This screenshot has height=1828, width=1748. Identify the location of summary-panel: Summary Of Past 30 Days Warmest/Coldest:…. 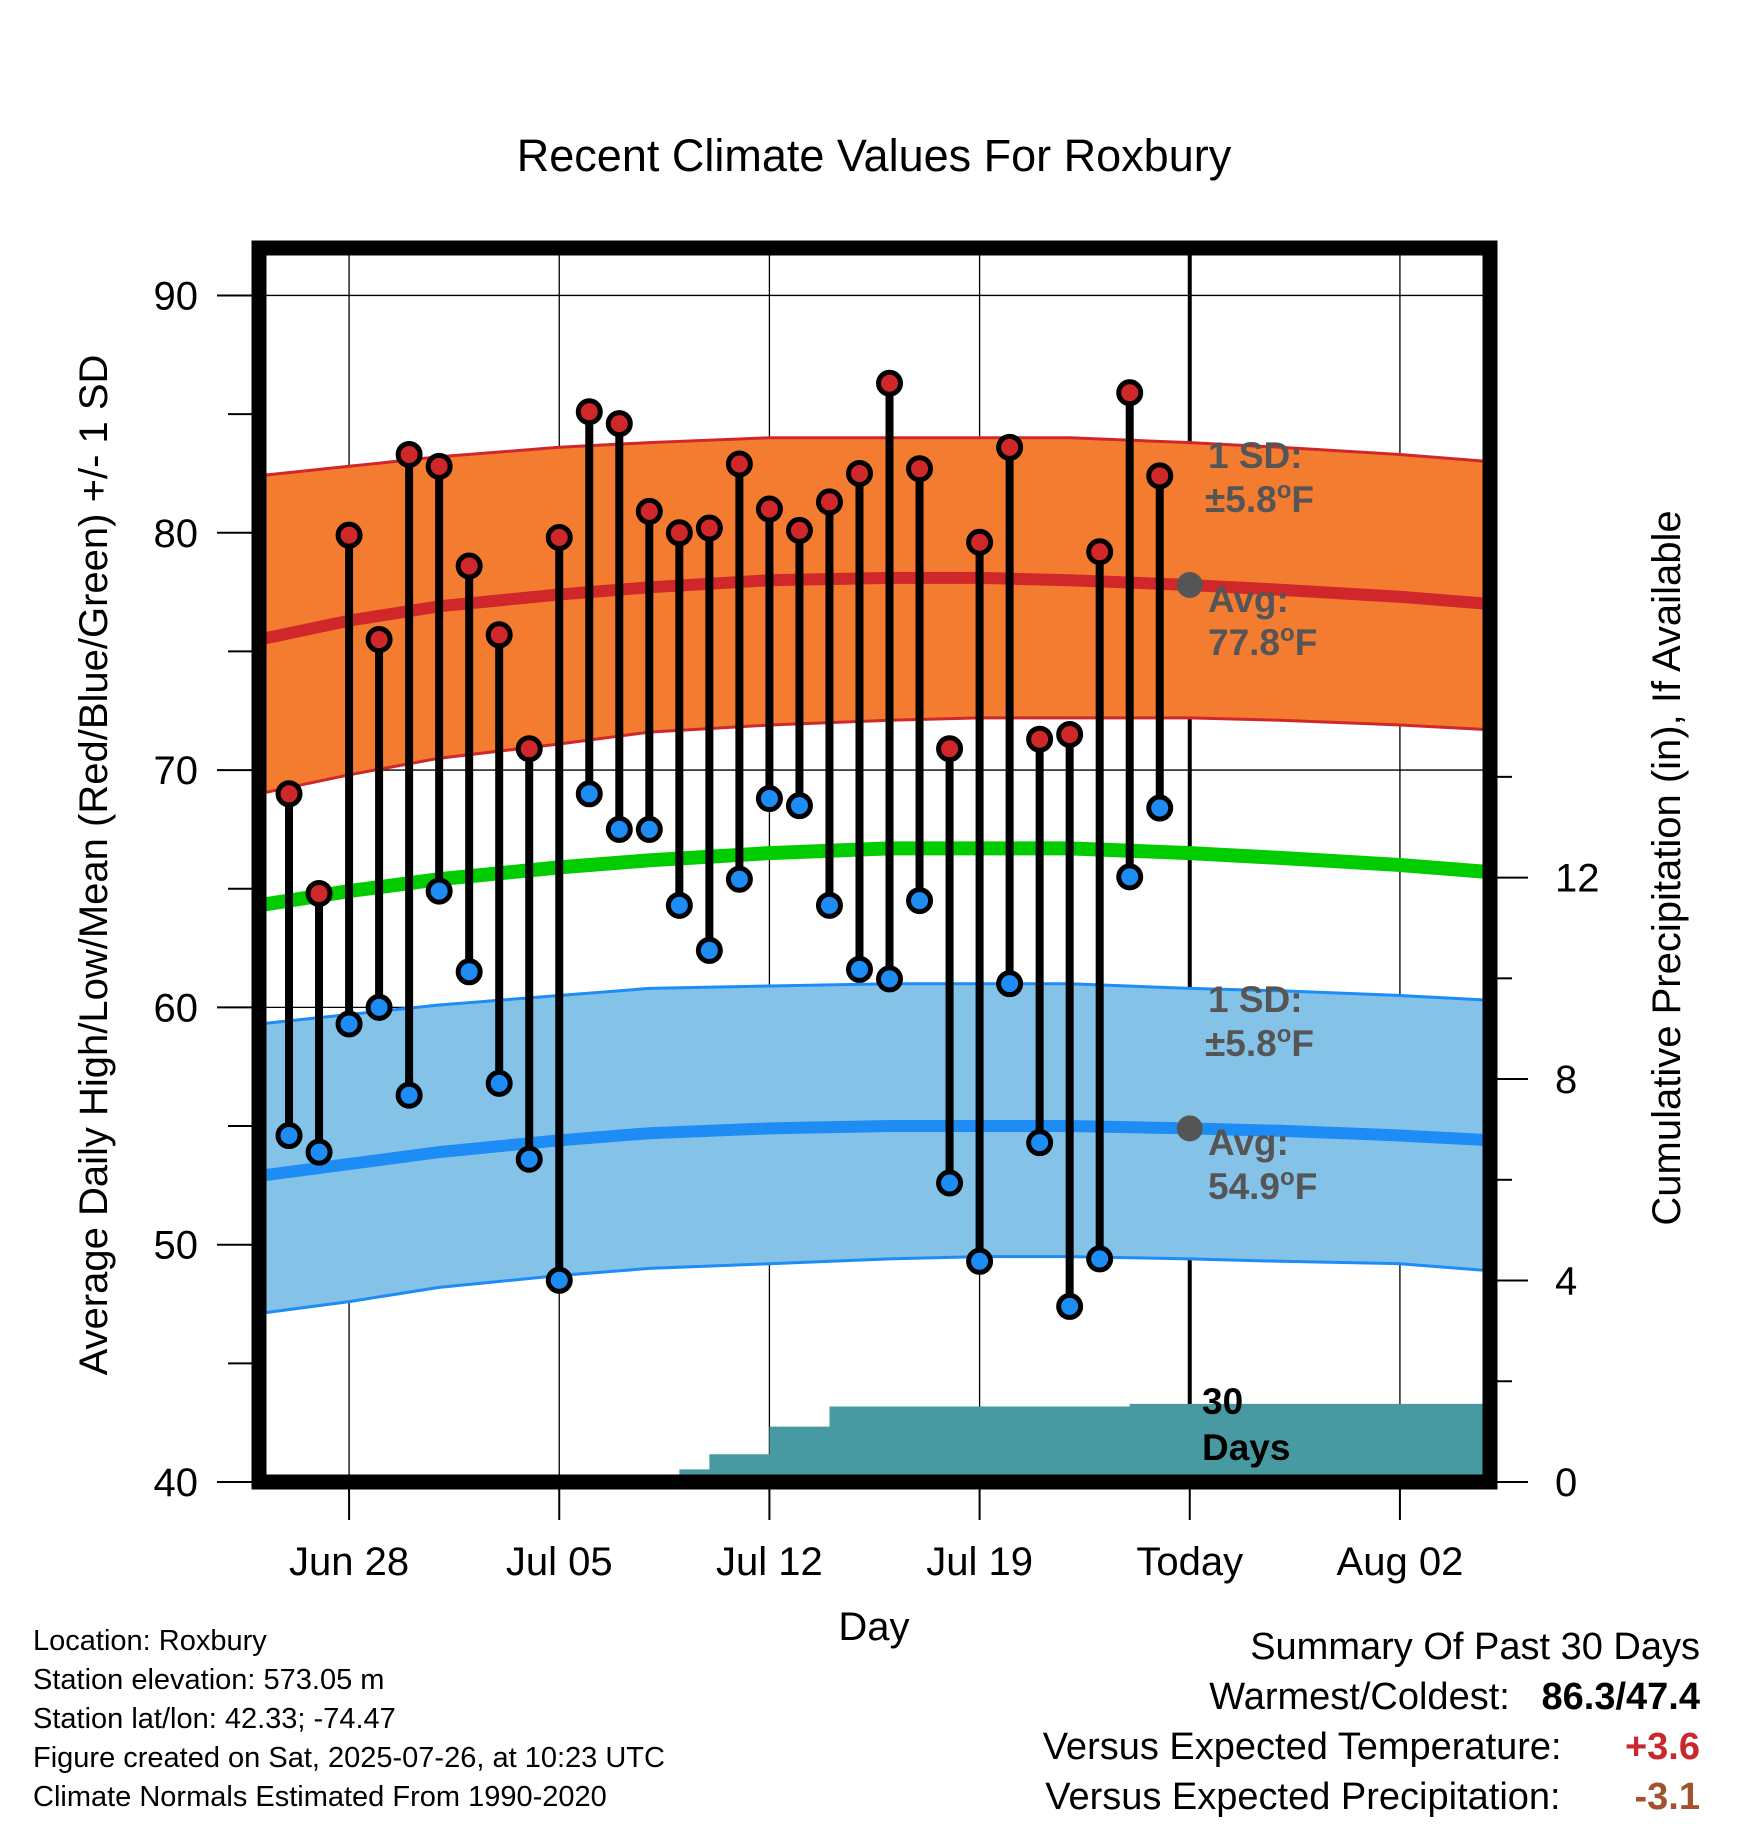
(1250, 1722).